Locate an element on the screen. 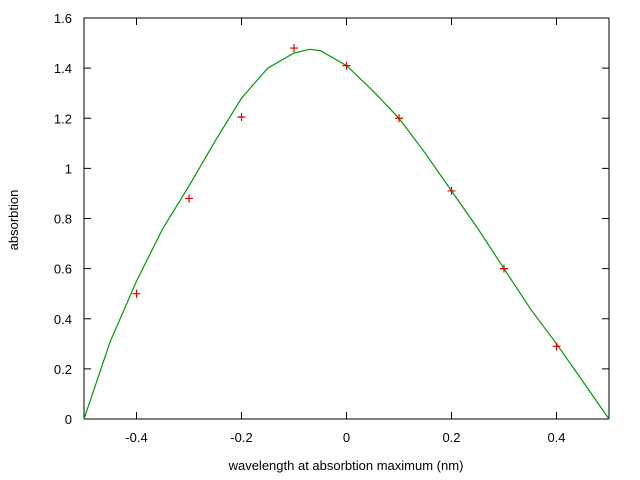 This screenshot has height=480, width=640. y-tick-label: 0.8 is located at coordinates (63, 219).